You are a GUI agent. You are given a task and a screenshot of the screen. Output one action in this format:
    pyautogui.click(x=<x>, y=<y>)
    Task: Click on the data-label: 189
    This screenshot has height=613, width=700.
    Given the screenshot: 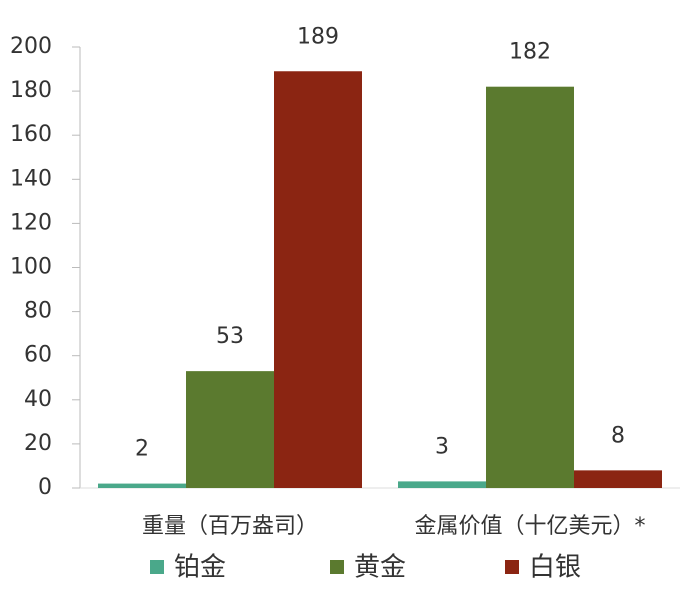 What is the action you would take?
    pyautogui.click(x=318, y=36)
    